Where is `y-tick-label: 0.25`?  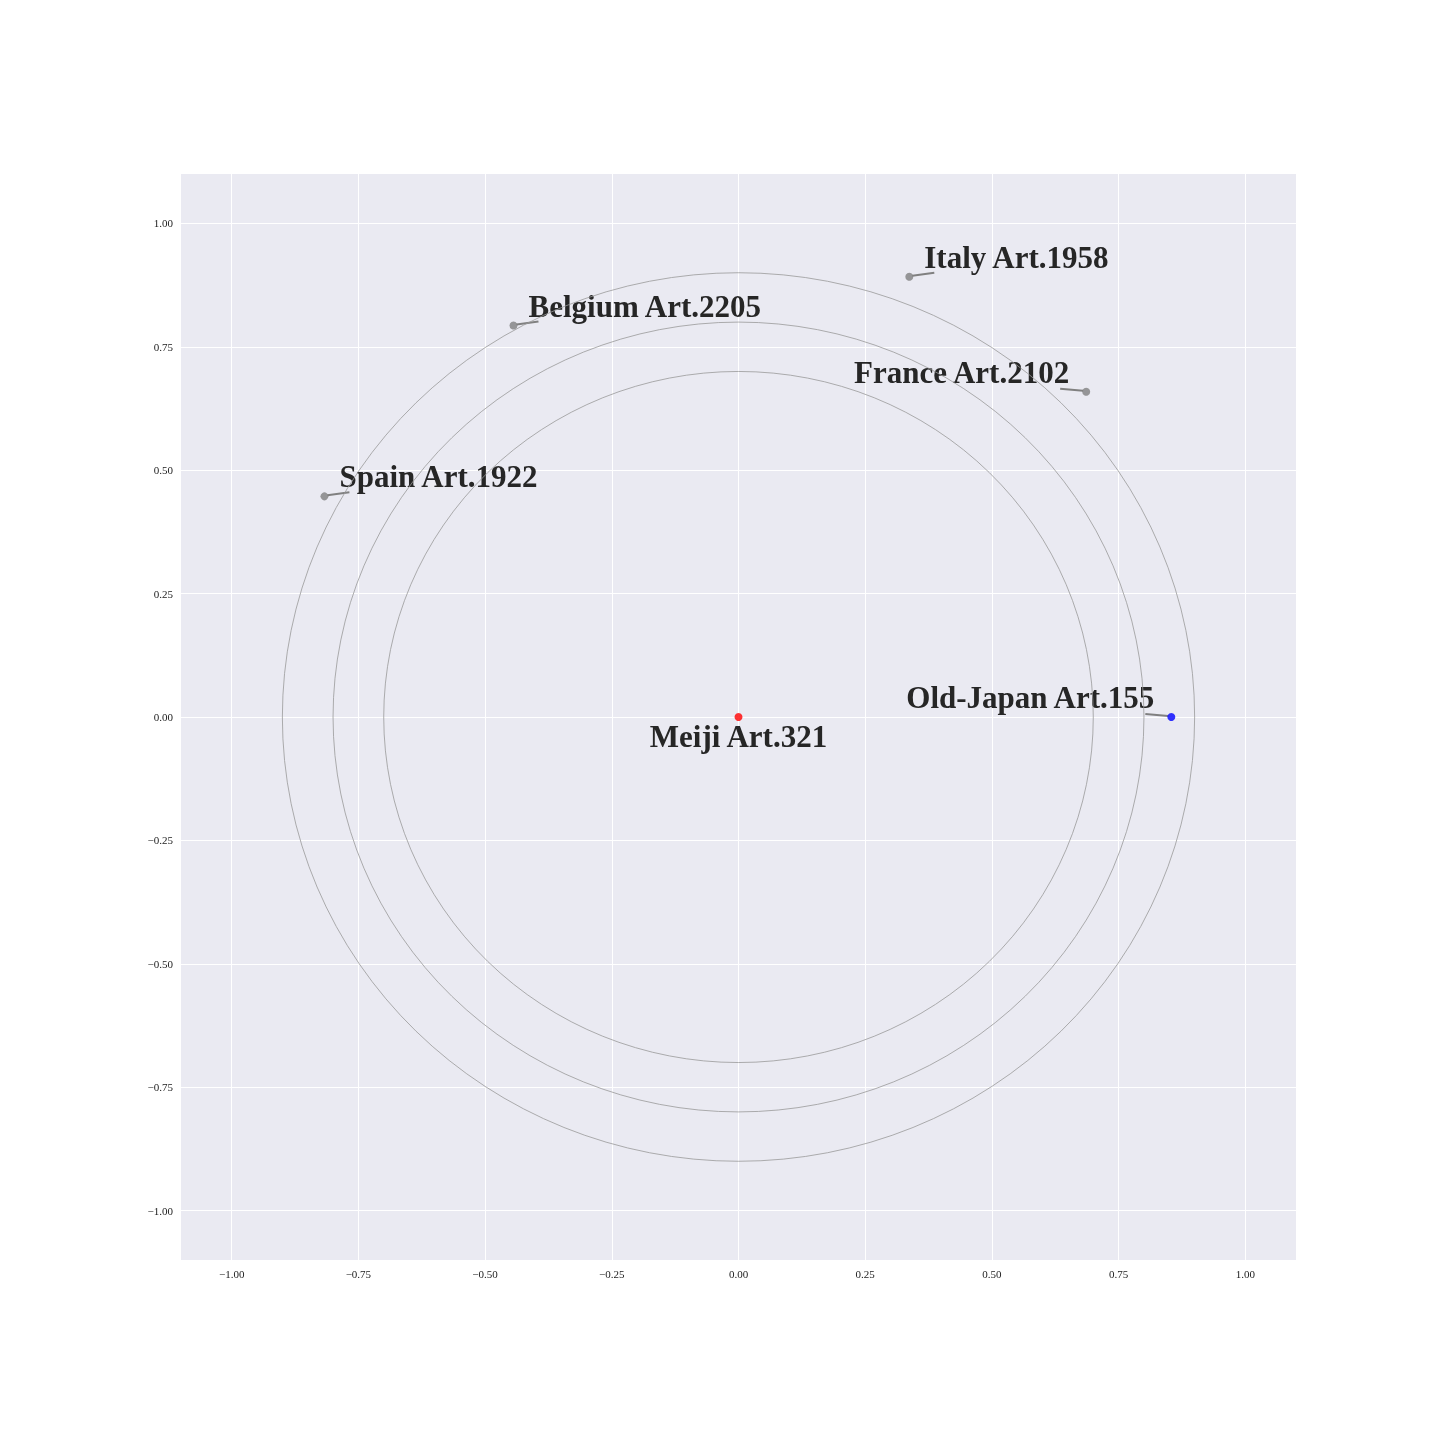
y-tick-label: 0.25 is located at coordinates (163, 593).